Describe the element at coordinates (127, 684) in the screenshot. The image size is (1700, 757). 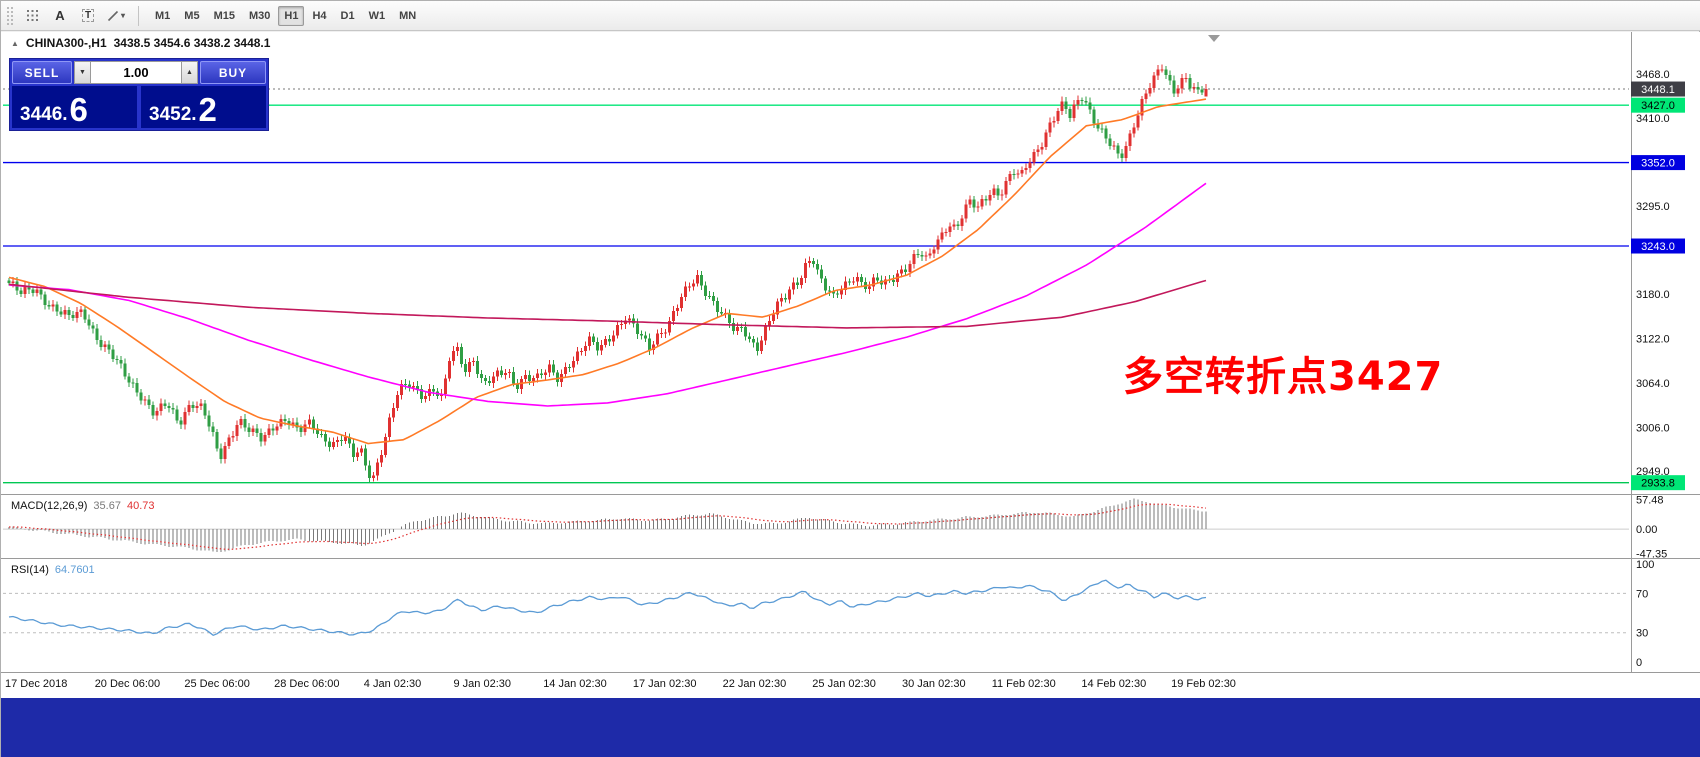
I see `time-axis-label: 20 Dec 06:00` at that location.